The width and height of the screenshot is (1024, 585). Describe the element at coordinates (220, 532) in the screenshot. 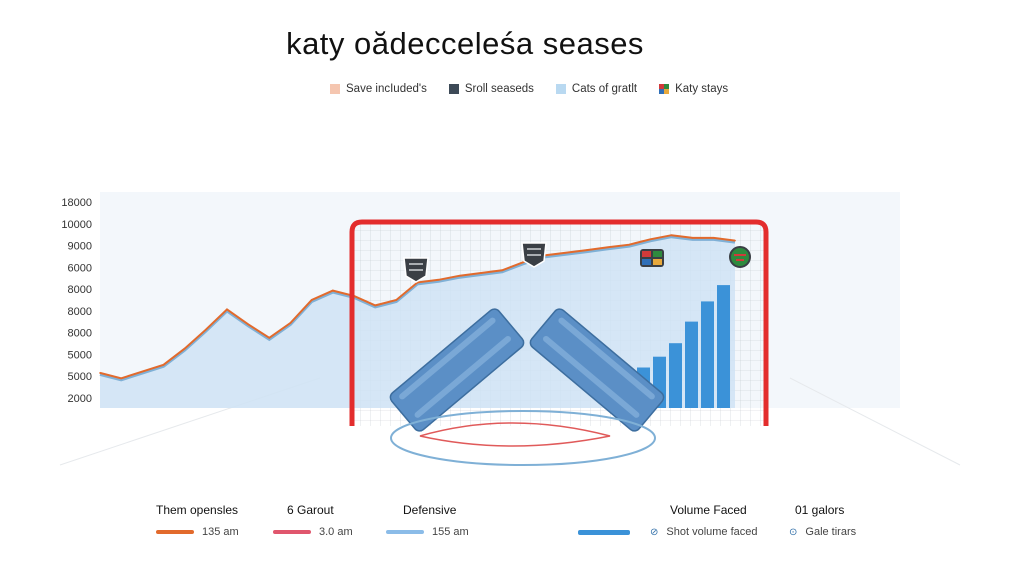

I see `bottom-legend-label: 135 am` at that location.